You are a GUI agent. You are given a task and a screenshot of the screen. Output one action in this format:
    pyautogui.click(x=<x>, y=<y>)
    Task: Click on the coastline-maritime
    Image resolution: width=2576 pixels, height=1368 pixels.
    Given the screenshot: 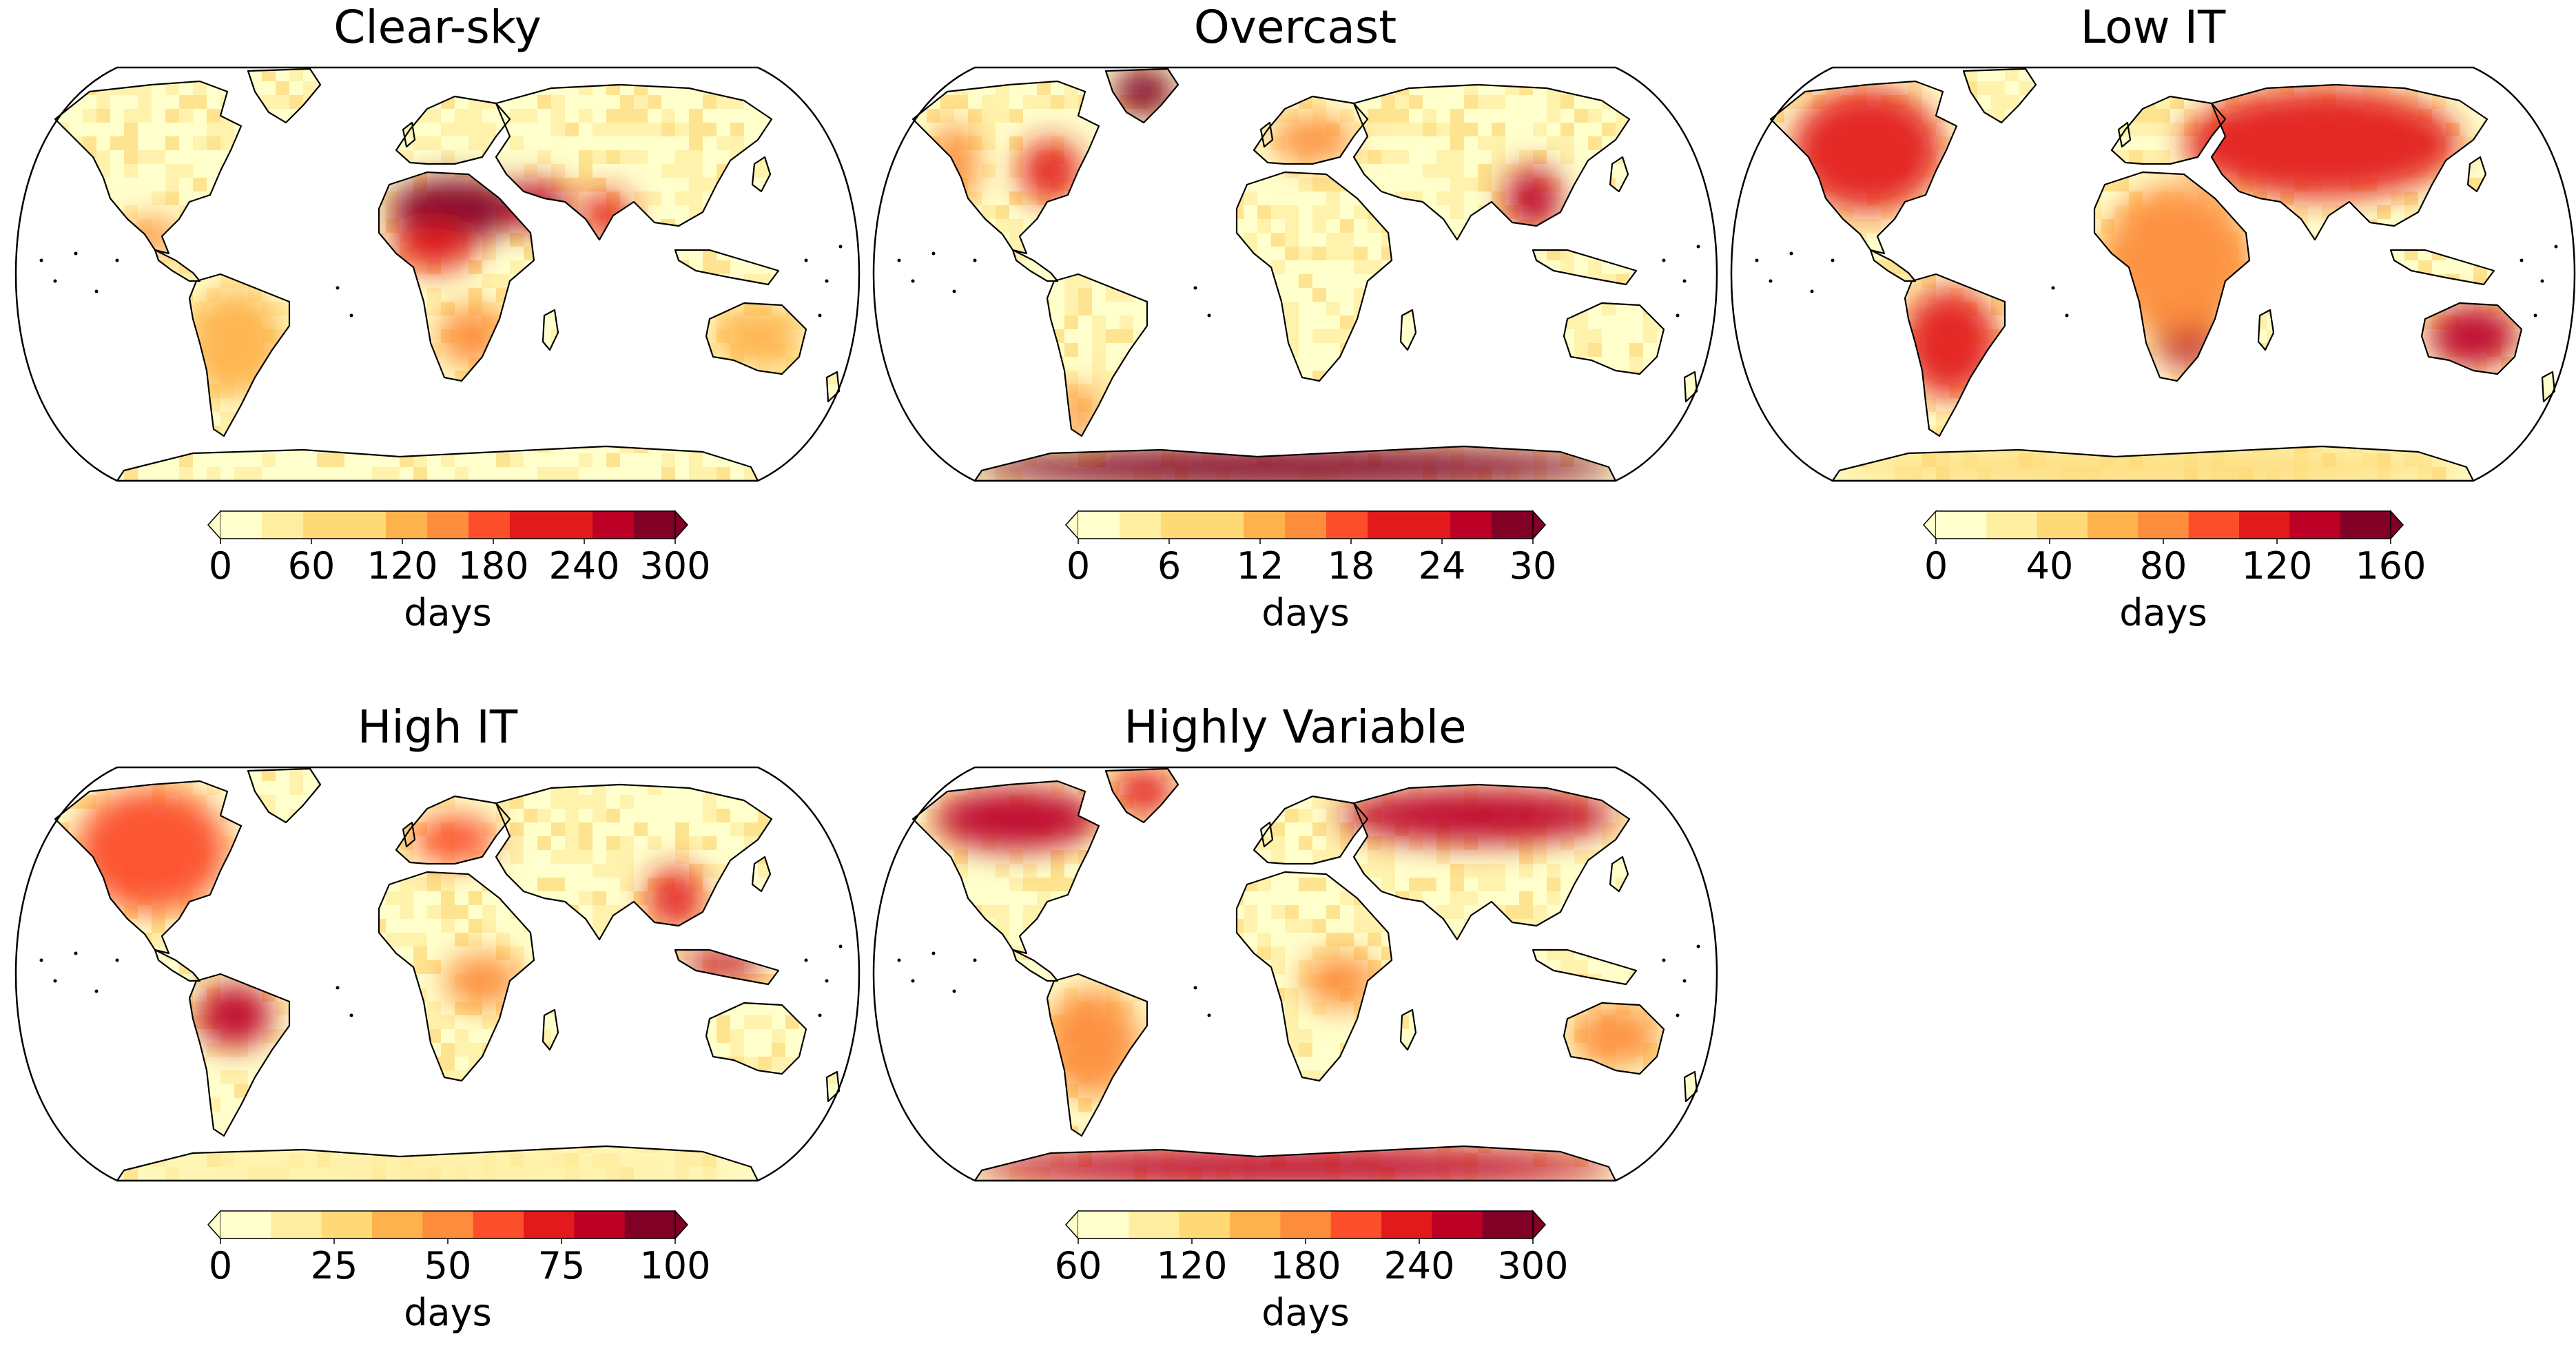 What is the action you would take?
    pyautogui.click(x=727, y=967)
    